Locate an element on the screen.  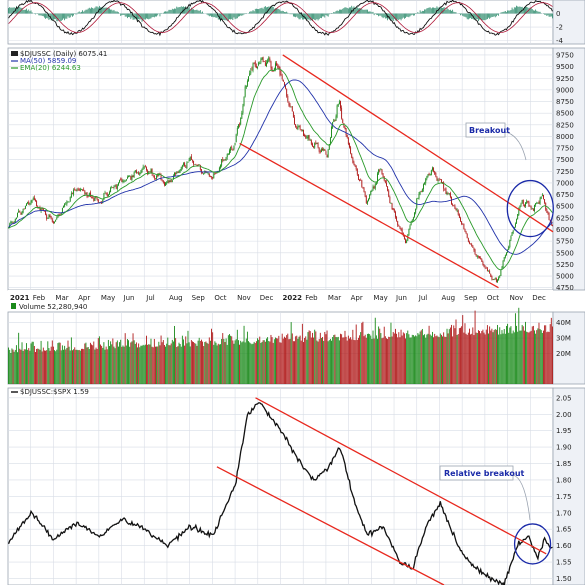
price-tick-label: 7250 is located at coordinates (565, 172).